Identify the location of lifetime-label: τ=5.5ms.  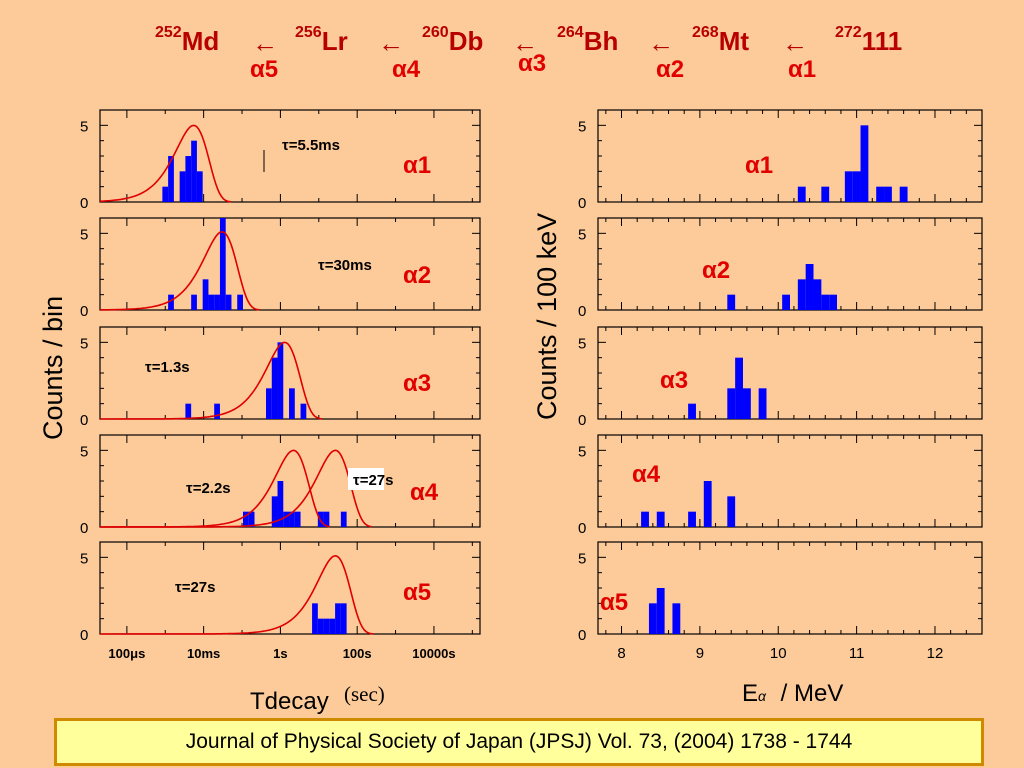
(311, 145).